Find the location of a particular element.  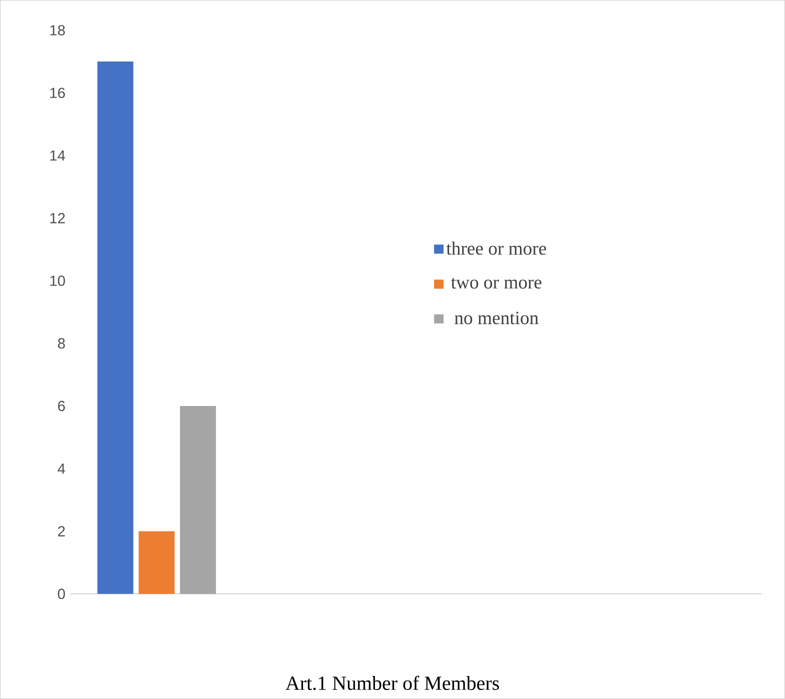

legend-label: three or more is located at coordinates (496, 248).